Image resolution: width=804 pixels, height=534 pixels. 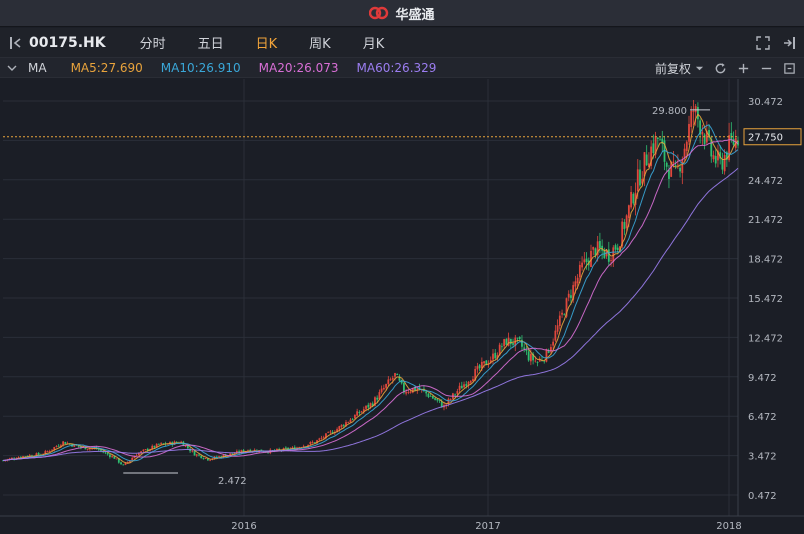 I want to click on tab-five-day: 五日, so click(x=210, y=44).